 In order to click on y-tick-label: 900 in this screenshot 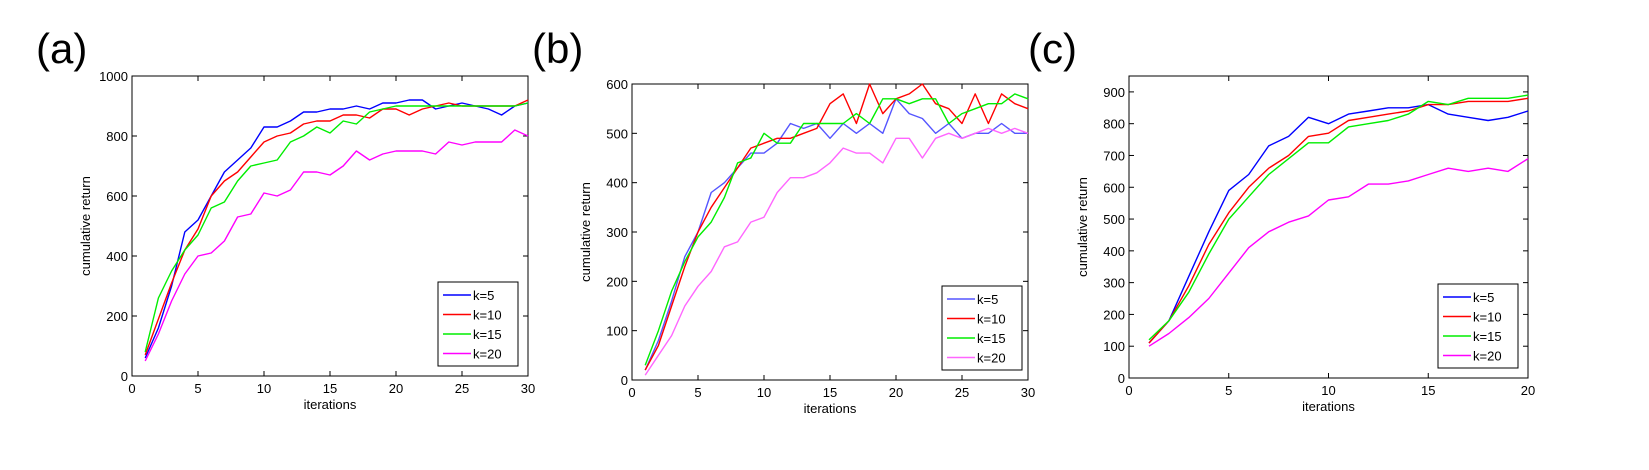, I will do `click(1114, 92)`.